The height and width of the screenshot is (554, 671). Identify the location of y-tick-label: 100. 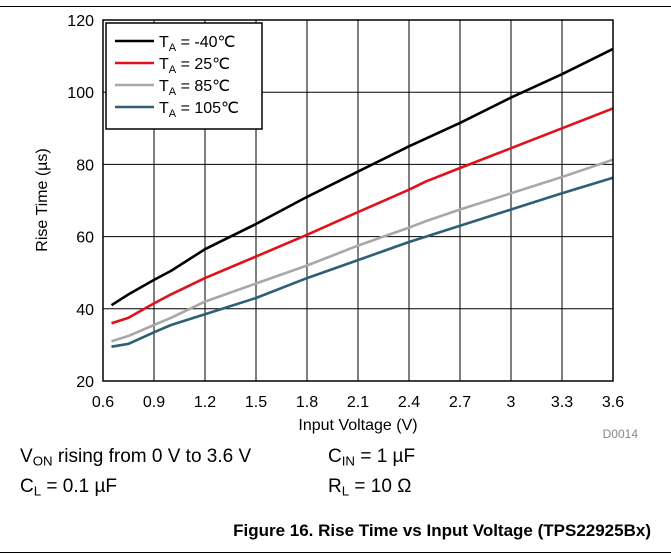
(80, 93).